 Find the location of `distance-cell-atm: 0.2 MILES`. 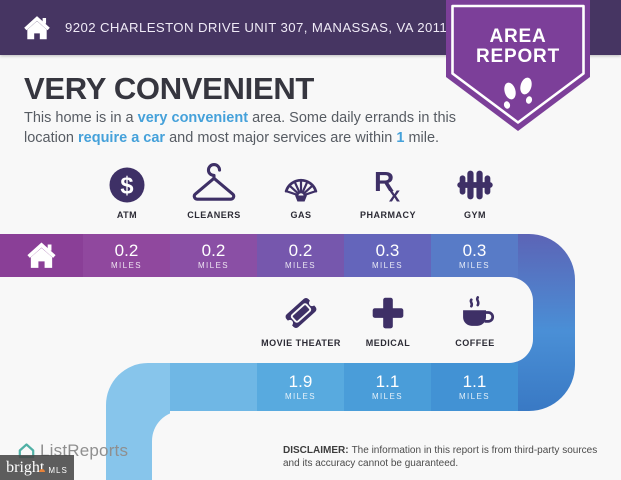

distance-cell-atm: 0.2 MILES is located at coordinates (126, 255).